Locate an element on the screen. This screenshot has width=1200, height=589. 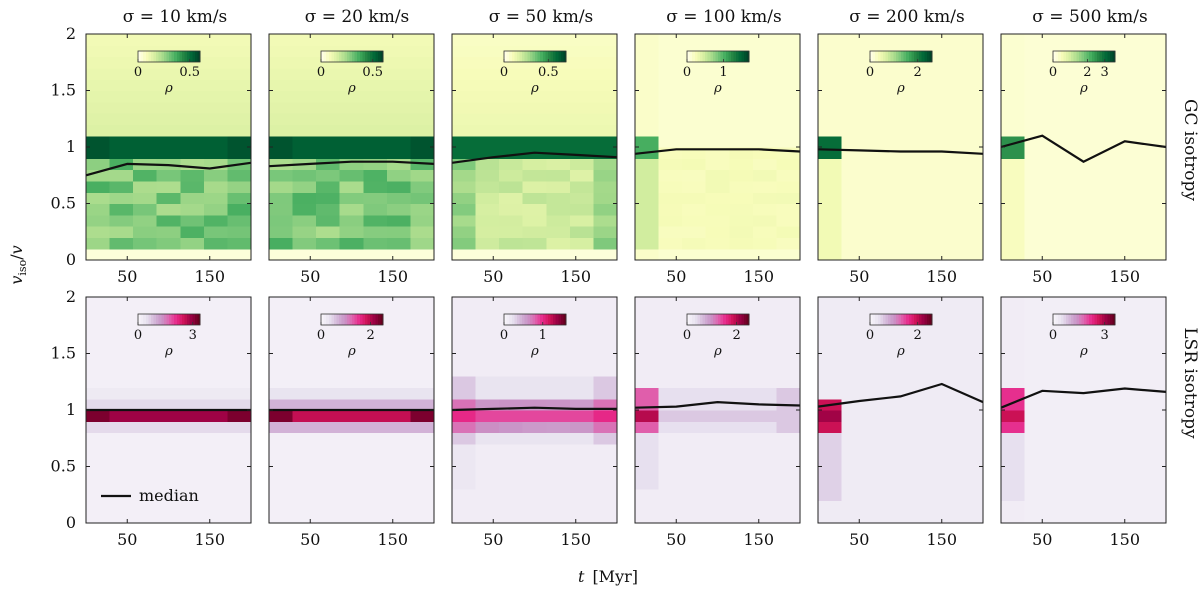
column-title: σ = 500 km/s is located at coordinates (1089, 17).